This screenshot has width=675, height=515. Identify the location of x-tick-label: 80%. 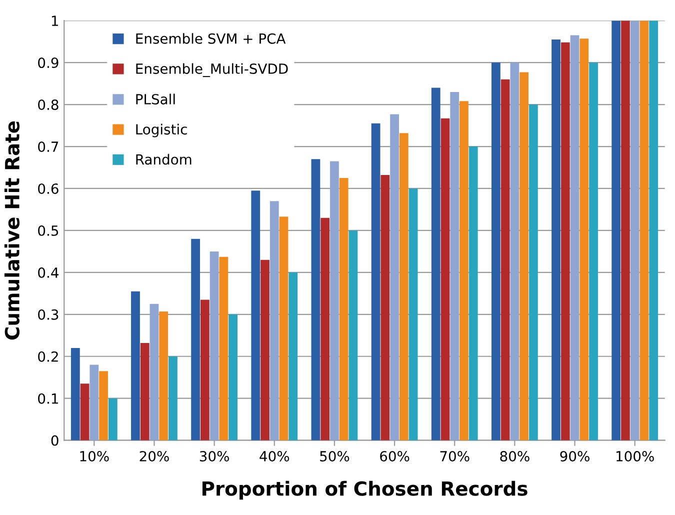
(515, 456).